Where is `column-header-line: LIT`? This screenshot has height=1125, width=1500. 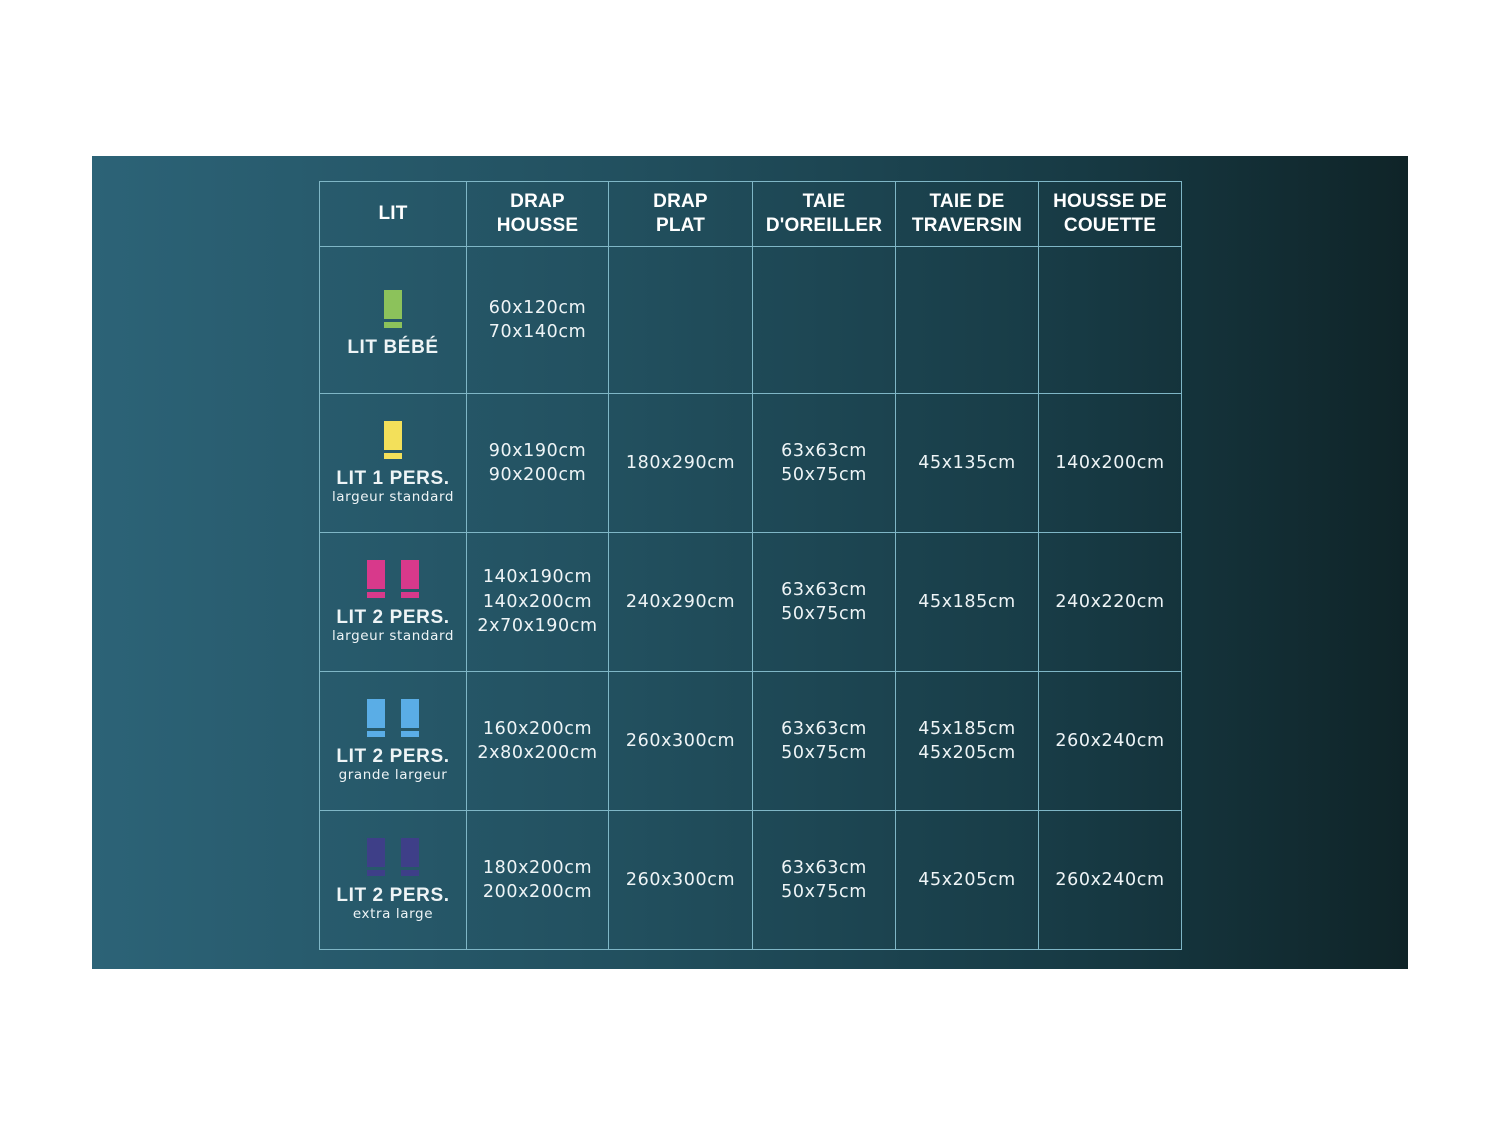 column-header-line: LIT is located at coordinates (393, 213).